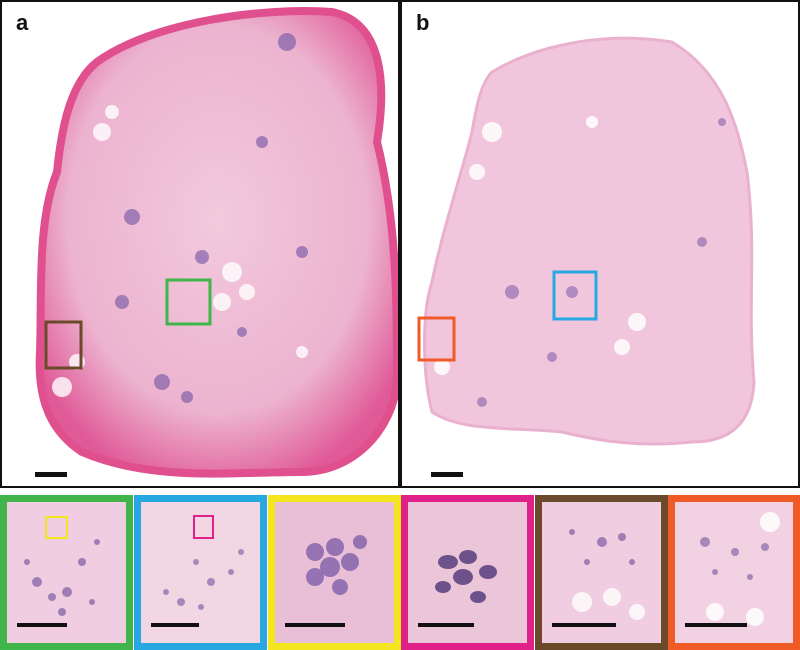  What do you see at coordinates (447, 474) in the screenshot?
I see `scale-bar-b` at bounding box center [447, 474].